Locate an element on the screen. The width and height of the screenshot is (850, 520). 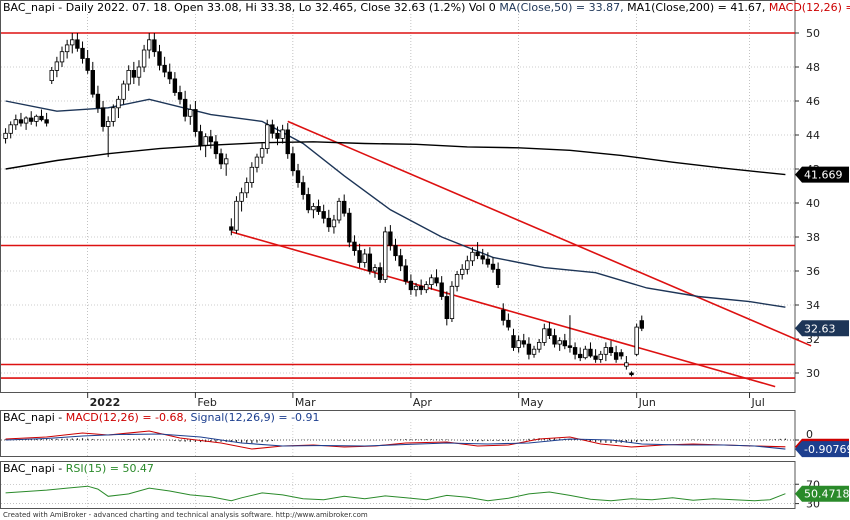
last-value-label: 32.63 is located at coordinates (822, 328).